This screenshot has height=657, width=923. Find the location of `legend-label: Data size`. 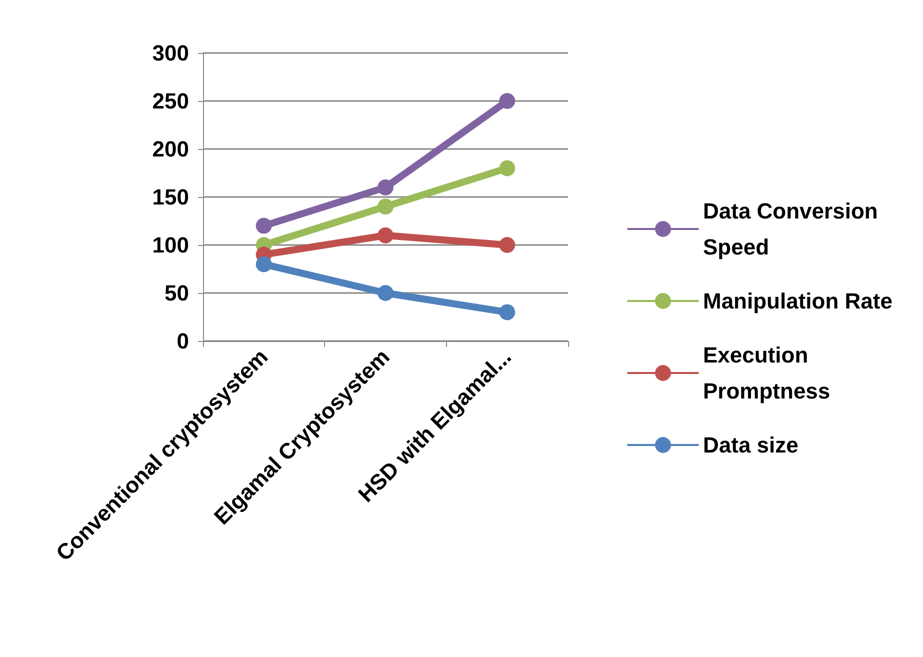

legend-label: Data size is located at coordinates (750, 445).